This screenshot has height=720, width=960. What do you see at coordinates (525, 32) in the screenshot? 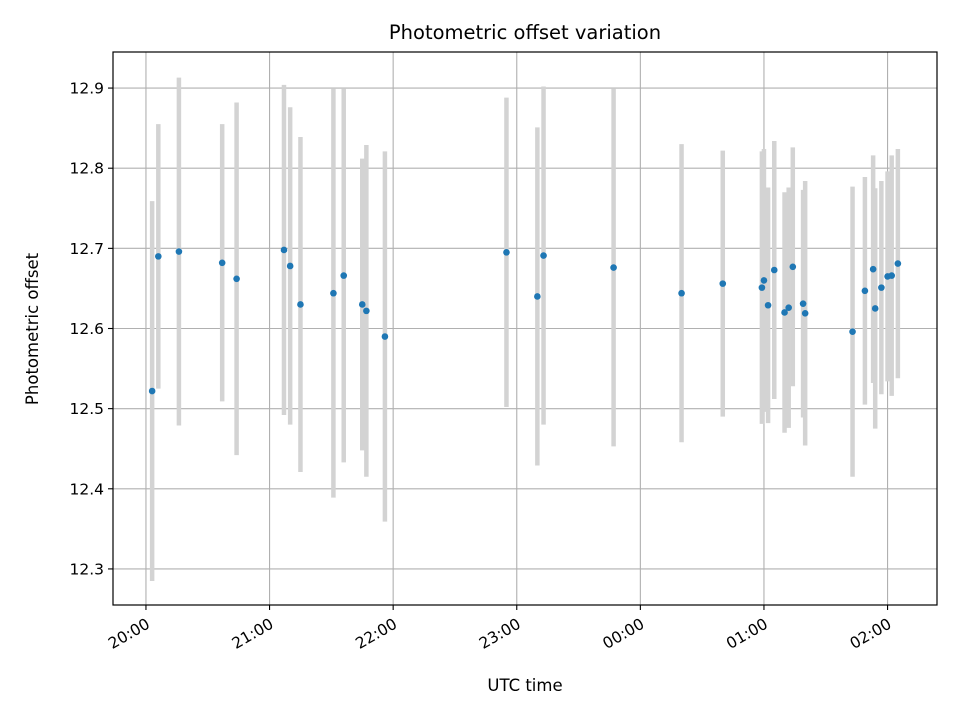
I see `chart-title: Photometric offset variation` at bounding box center [525, 32].